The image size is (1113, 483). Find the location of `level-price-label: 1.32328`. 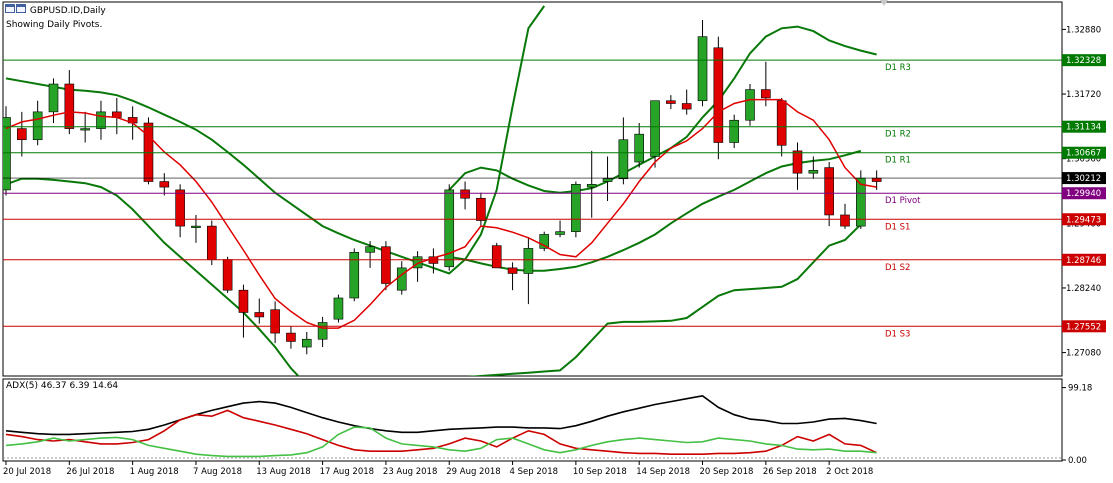

level-price-label: 1.32328 is located at coordinates (1083, 61).